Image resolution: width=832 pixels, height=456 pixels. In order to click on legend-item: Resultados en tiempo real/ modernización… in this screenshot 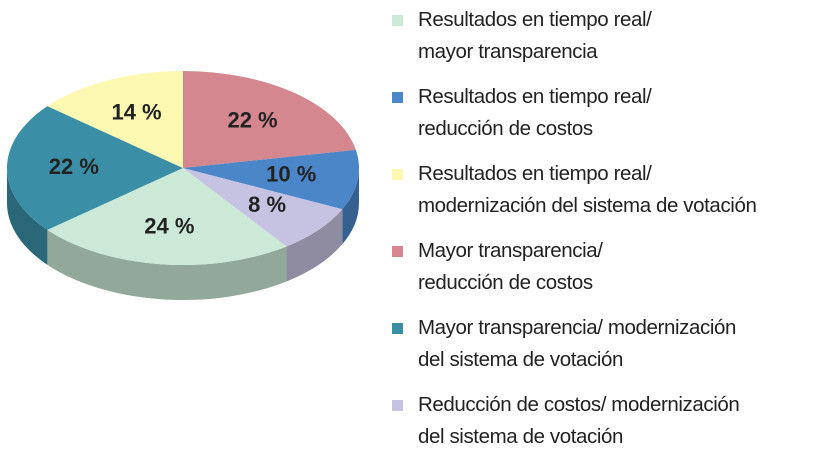, I will do `click(610, 196)`.